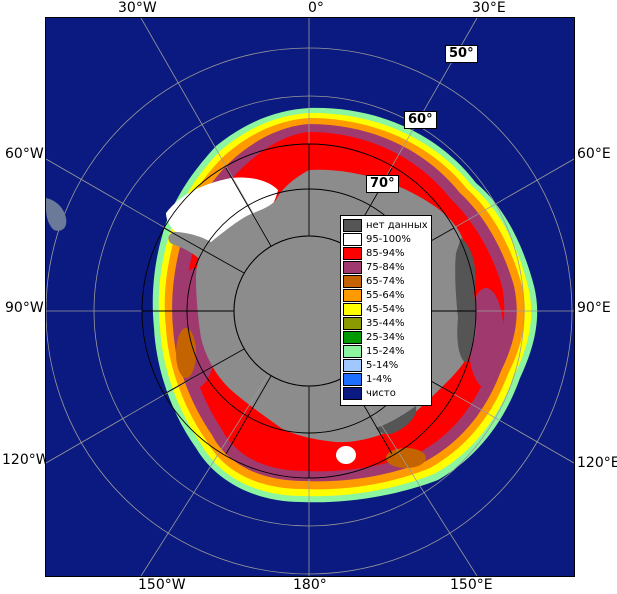  I want to click on legend-label: 35-44%, so click(385, 323).